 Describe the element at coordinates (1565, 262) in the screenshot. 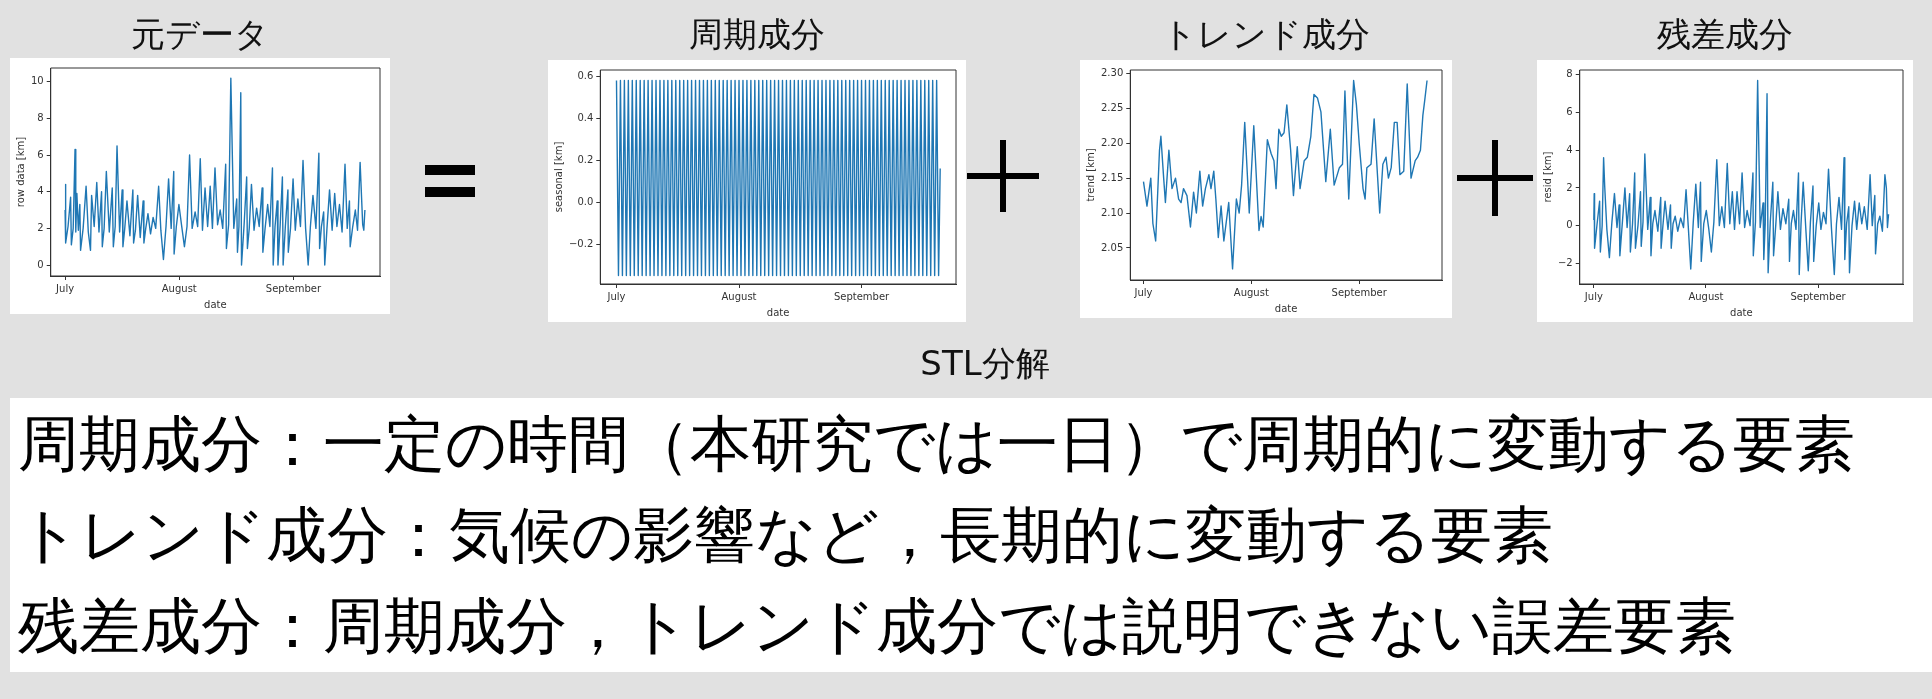

I see `y-tick-label: −2` at that location.